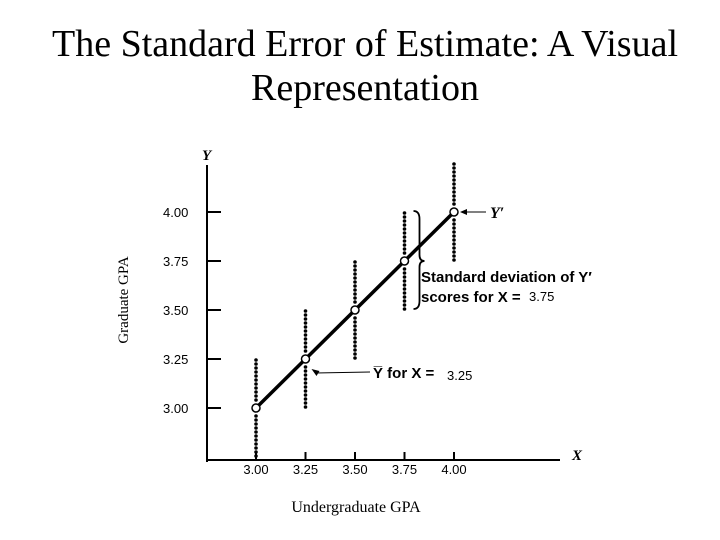 The image size is (720, 540). Describe the element at coordinates (577, 456) in the screenshot. I see `x-axis-symbol: X` at that location.